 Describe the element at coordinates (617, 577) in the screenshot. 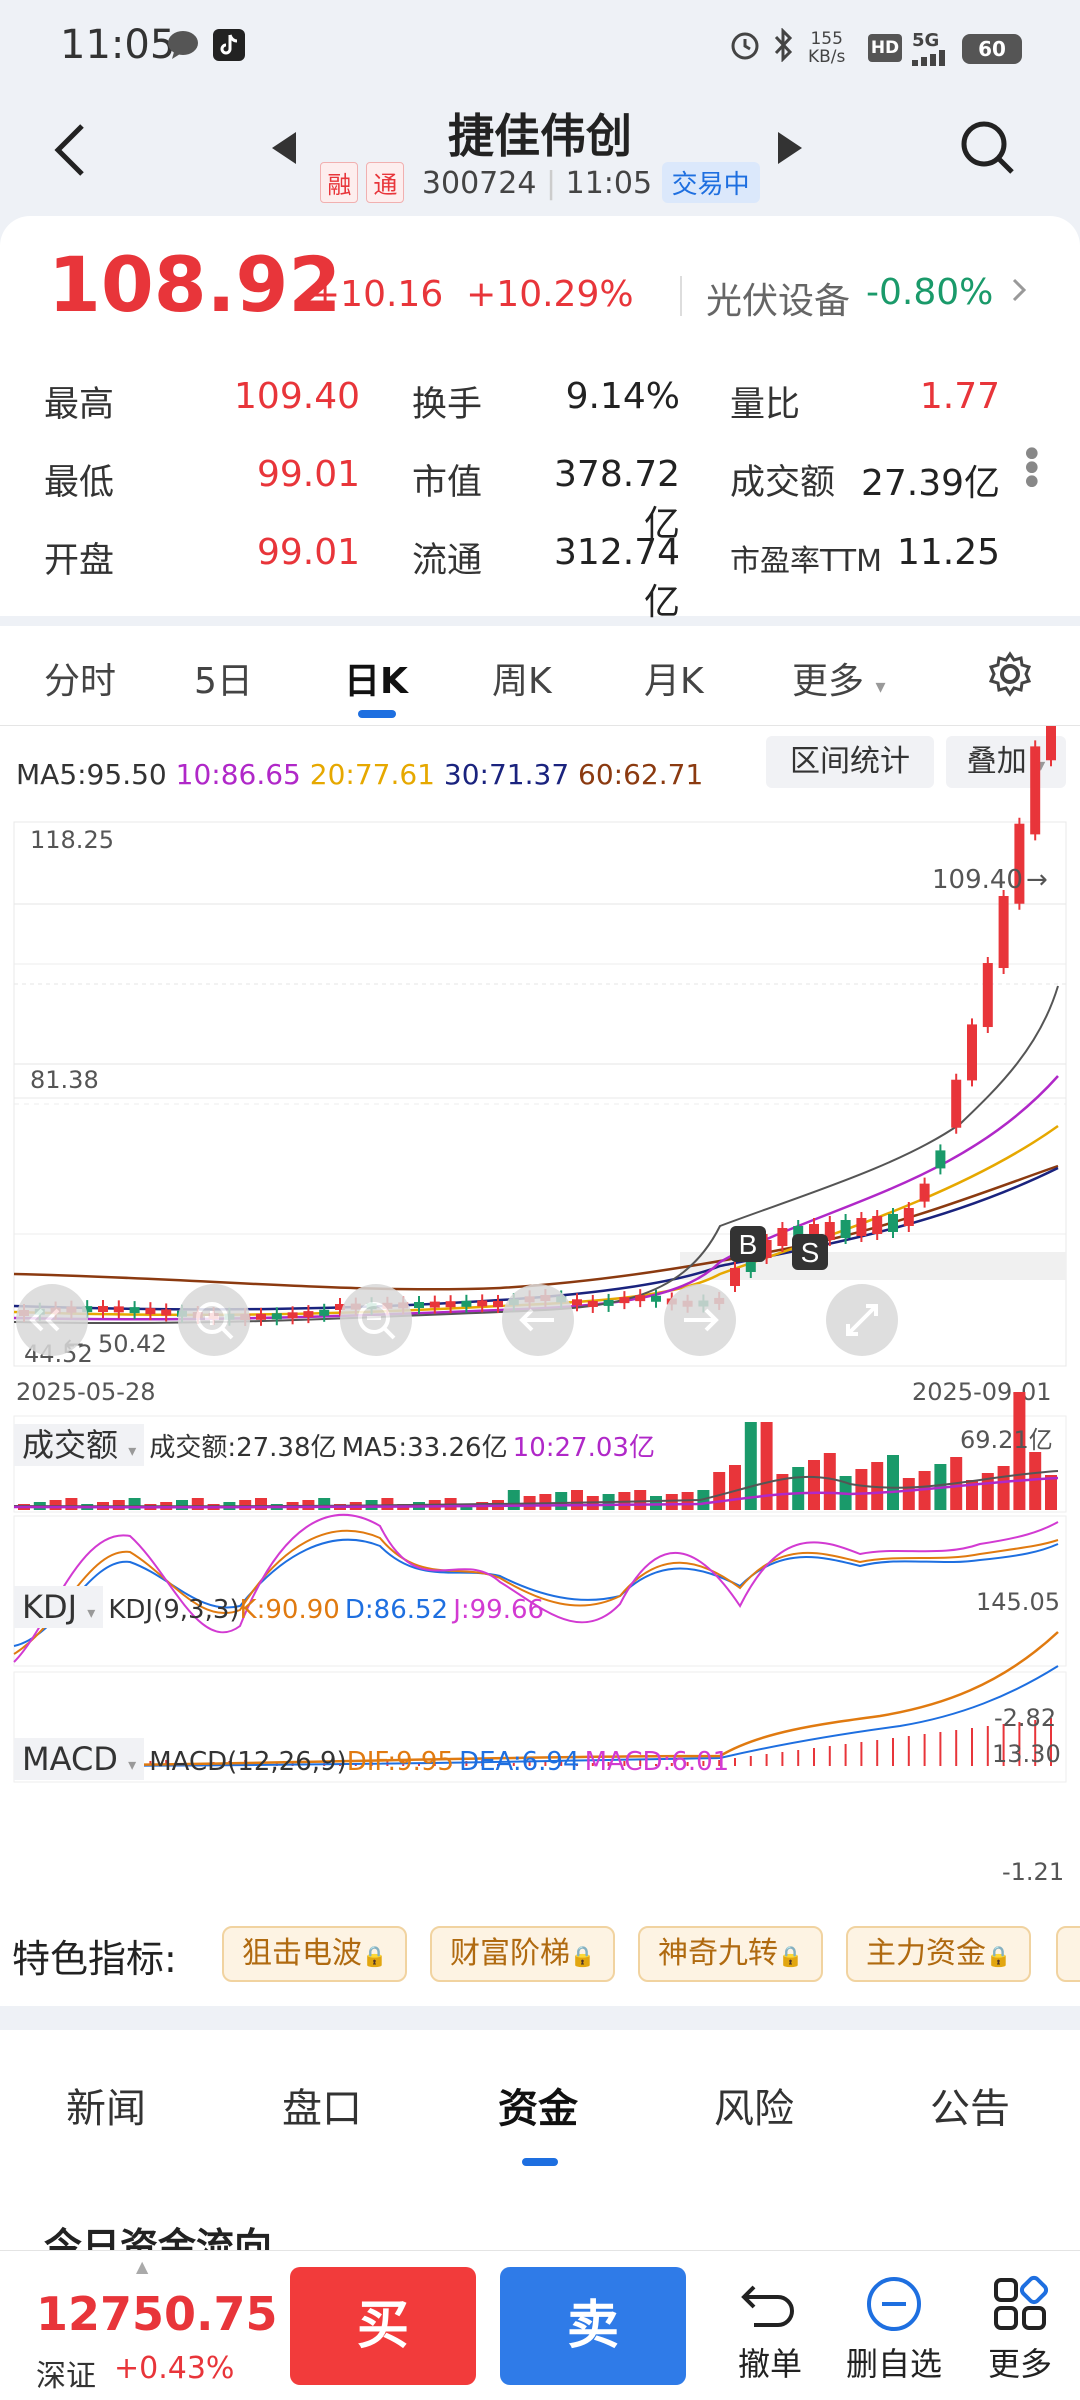

I see `stat-value-float: 312.74亿` at that location.